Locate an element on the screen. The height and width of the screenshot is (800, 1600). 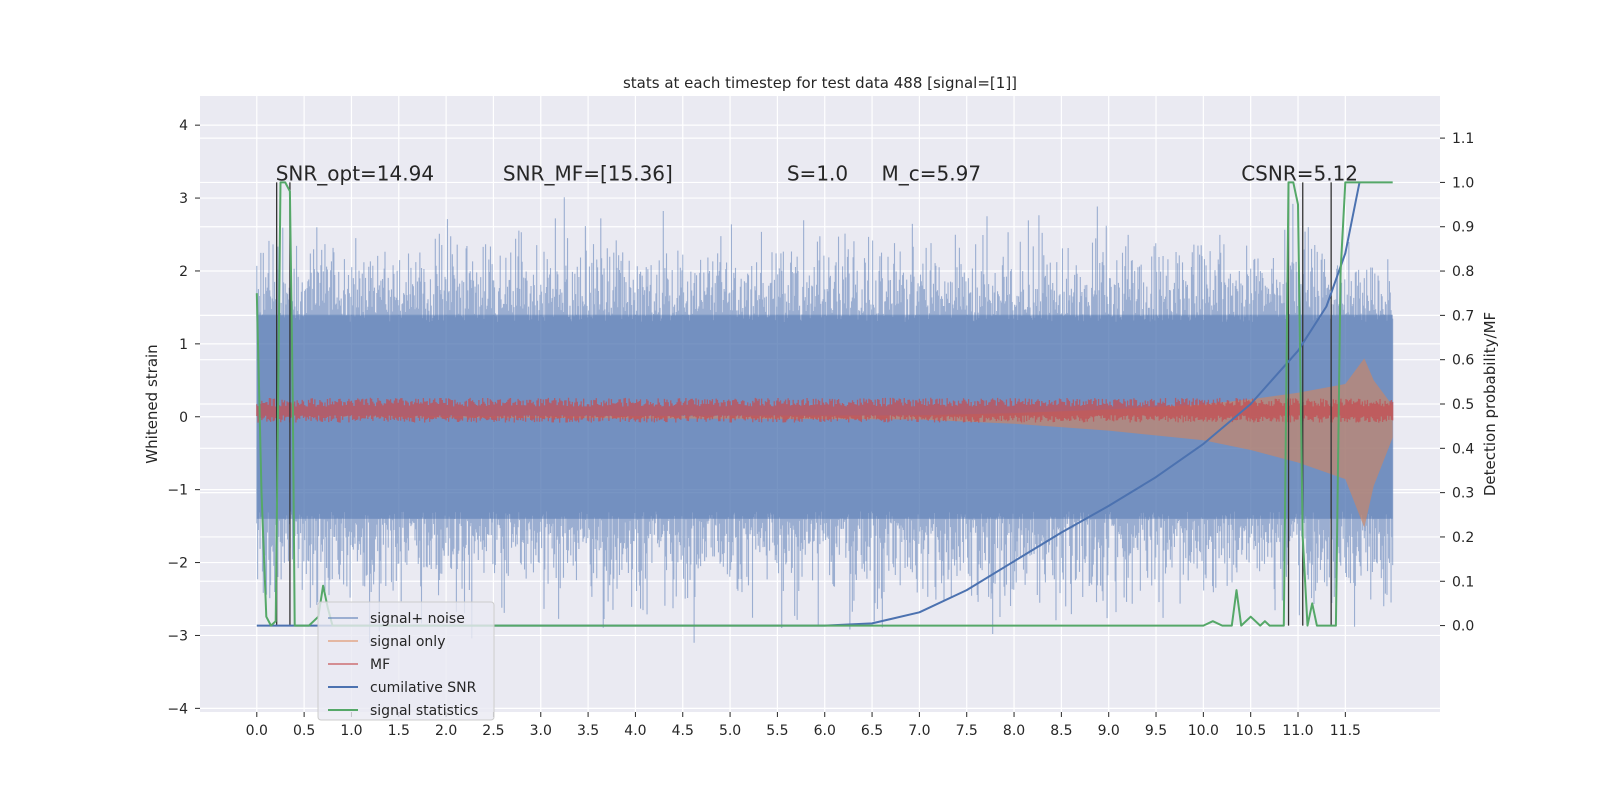
mf-band is located at coordinates (825, 410).